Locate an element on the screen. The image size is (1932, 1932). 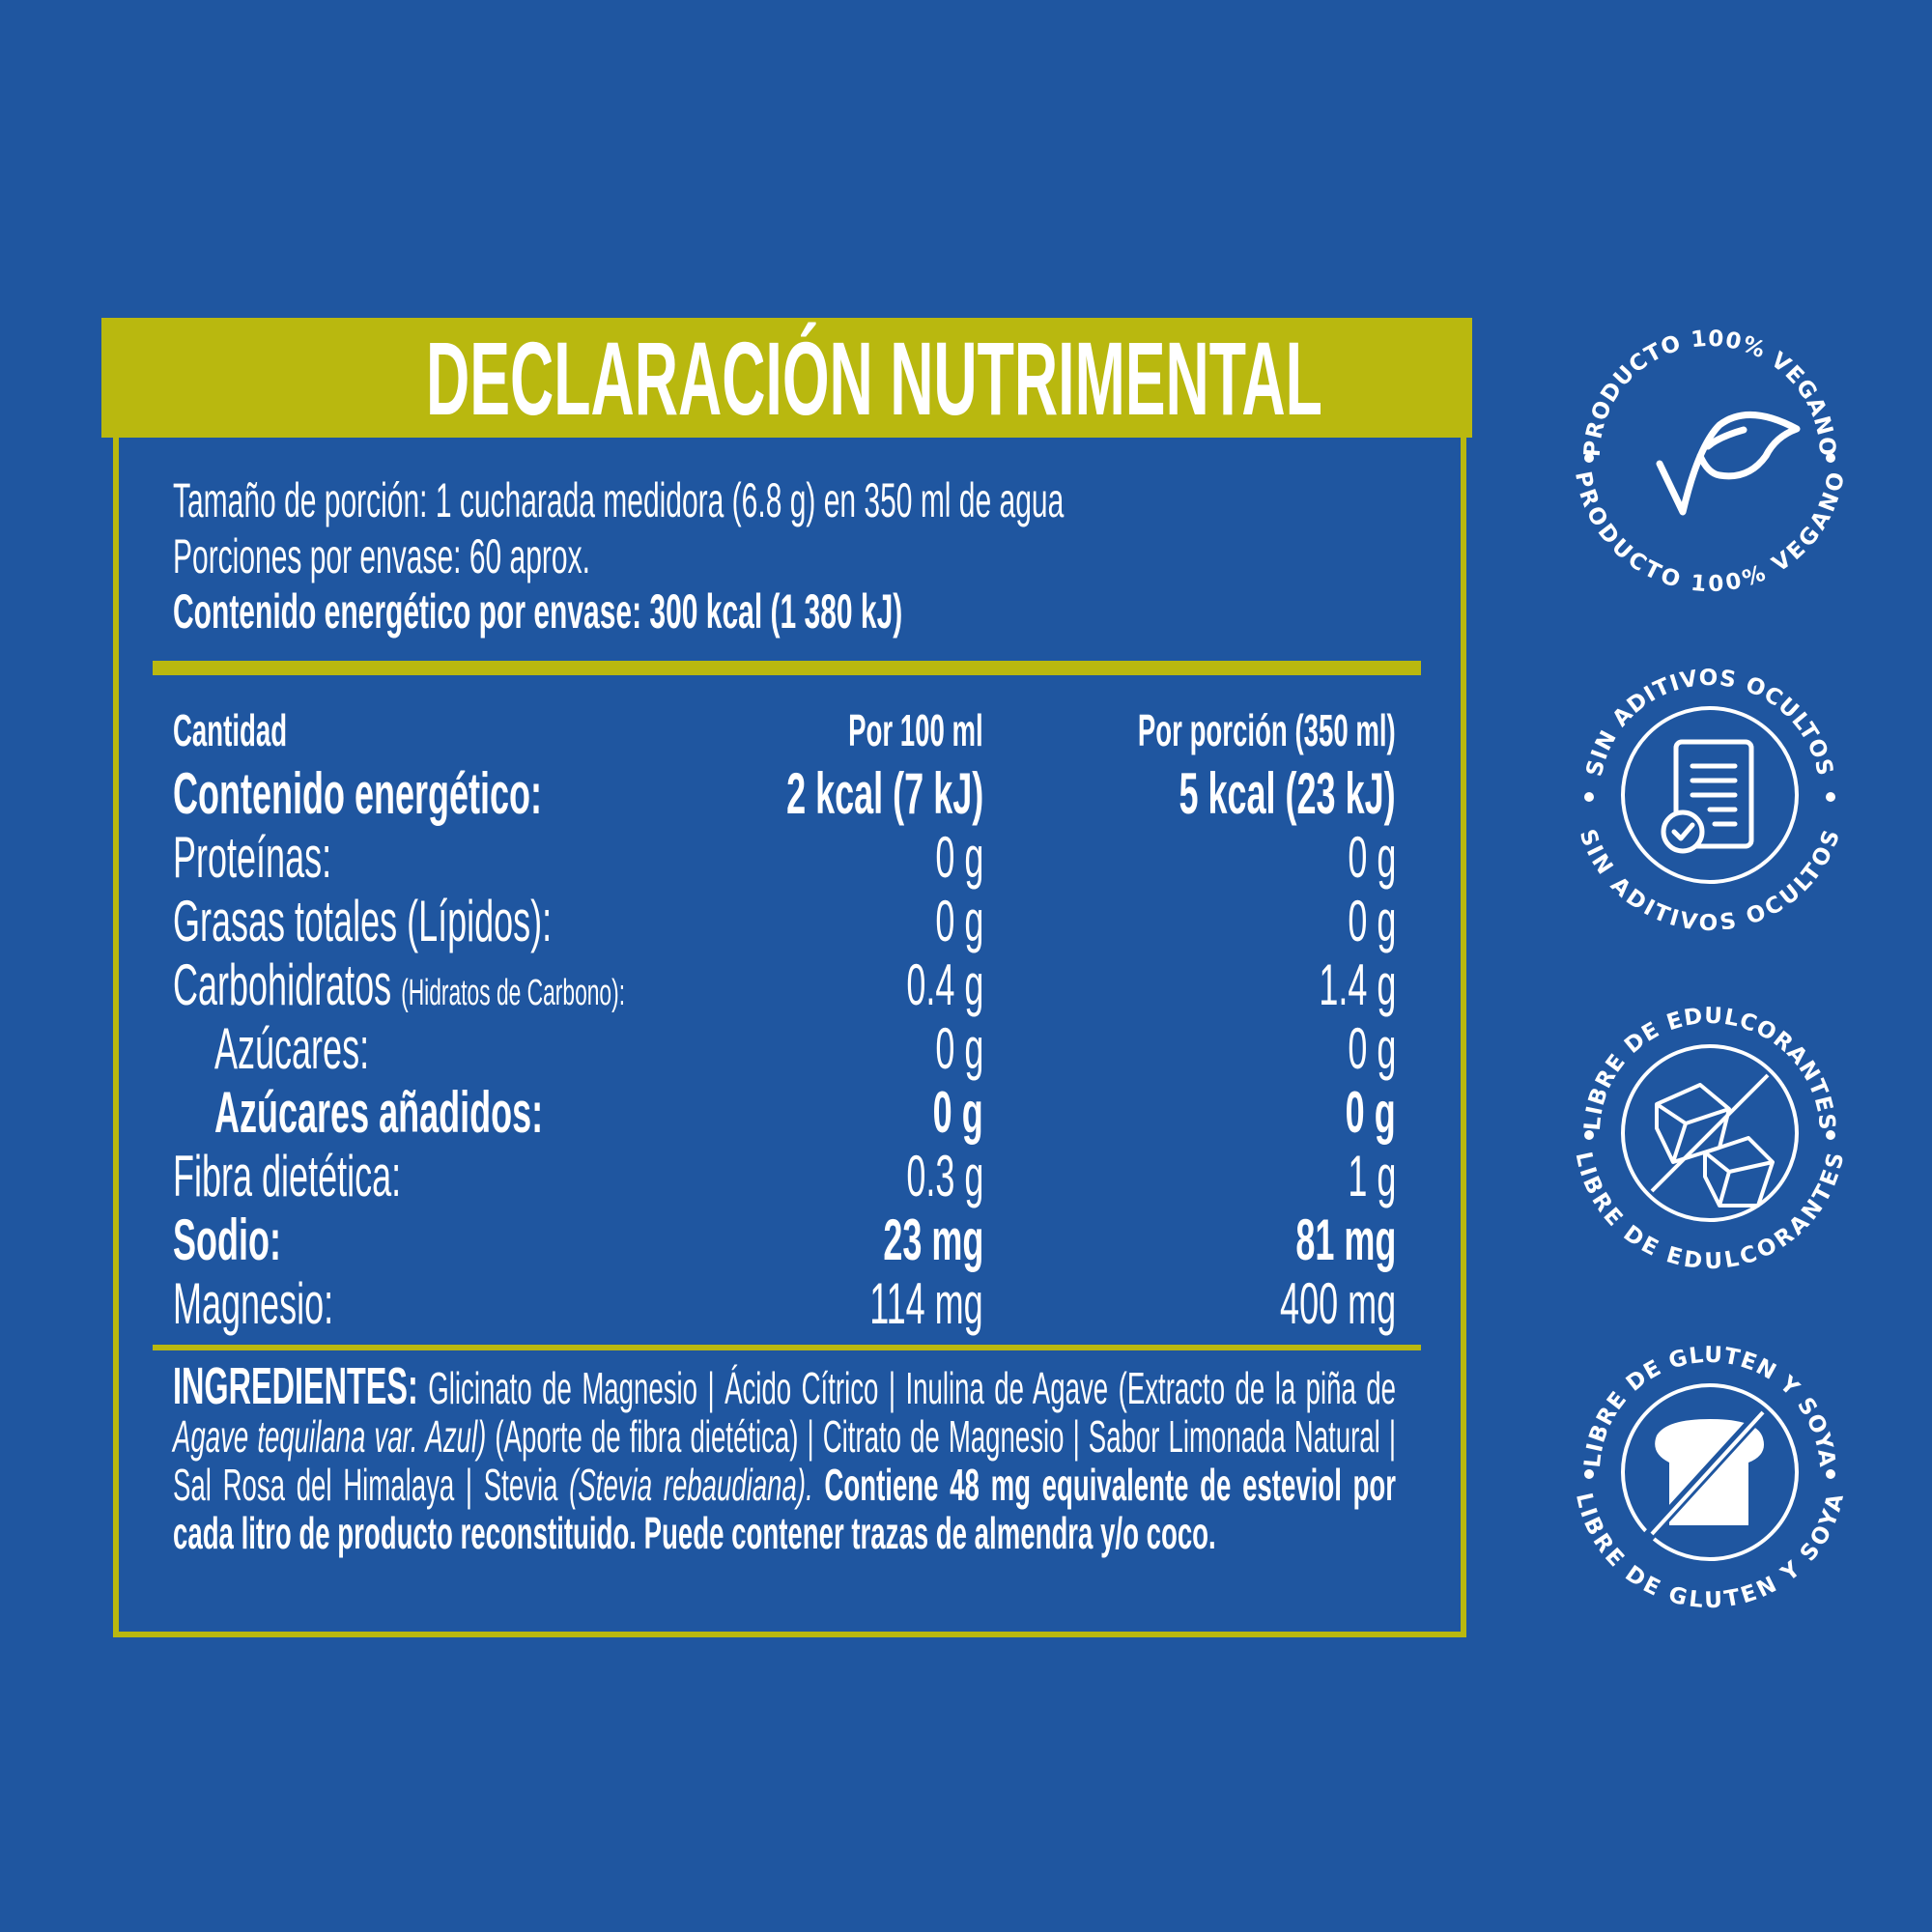
divider-thick is located at coordinates (787, 668).